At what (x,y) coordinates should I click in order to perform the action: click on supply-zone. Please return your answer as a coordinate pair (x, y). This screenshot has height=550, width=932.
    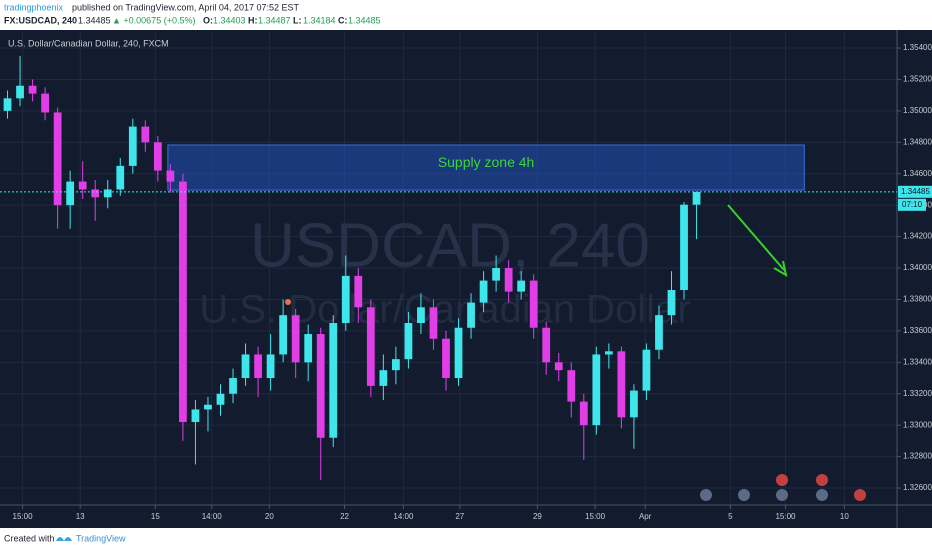
    Looking at the image, I should click on (486, 167).